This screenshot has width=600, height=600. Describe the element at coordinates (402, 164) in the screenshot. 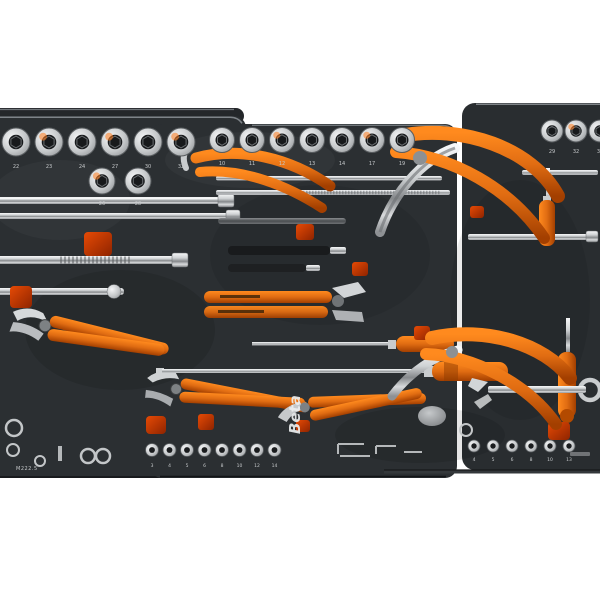

I see `socket-size-label: 19` at that location.